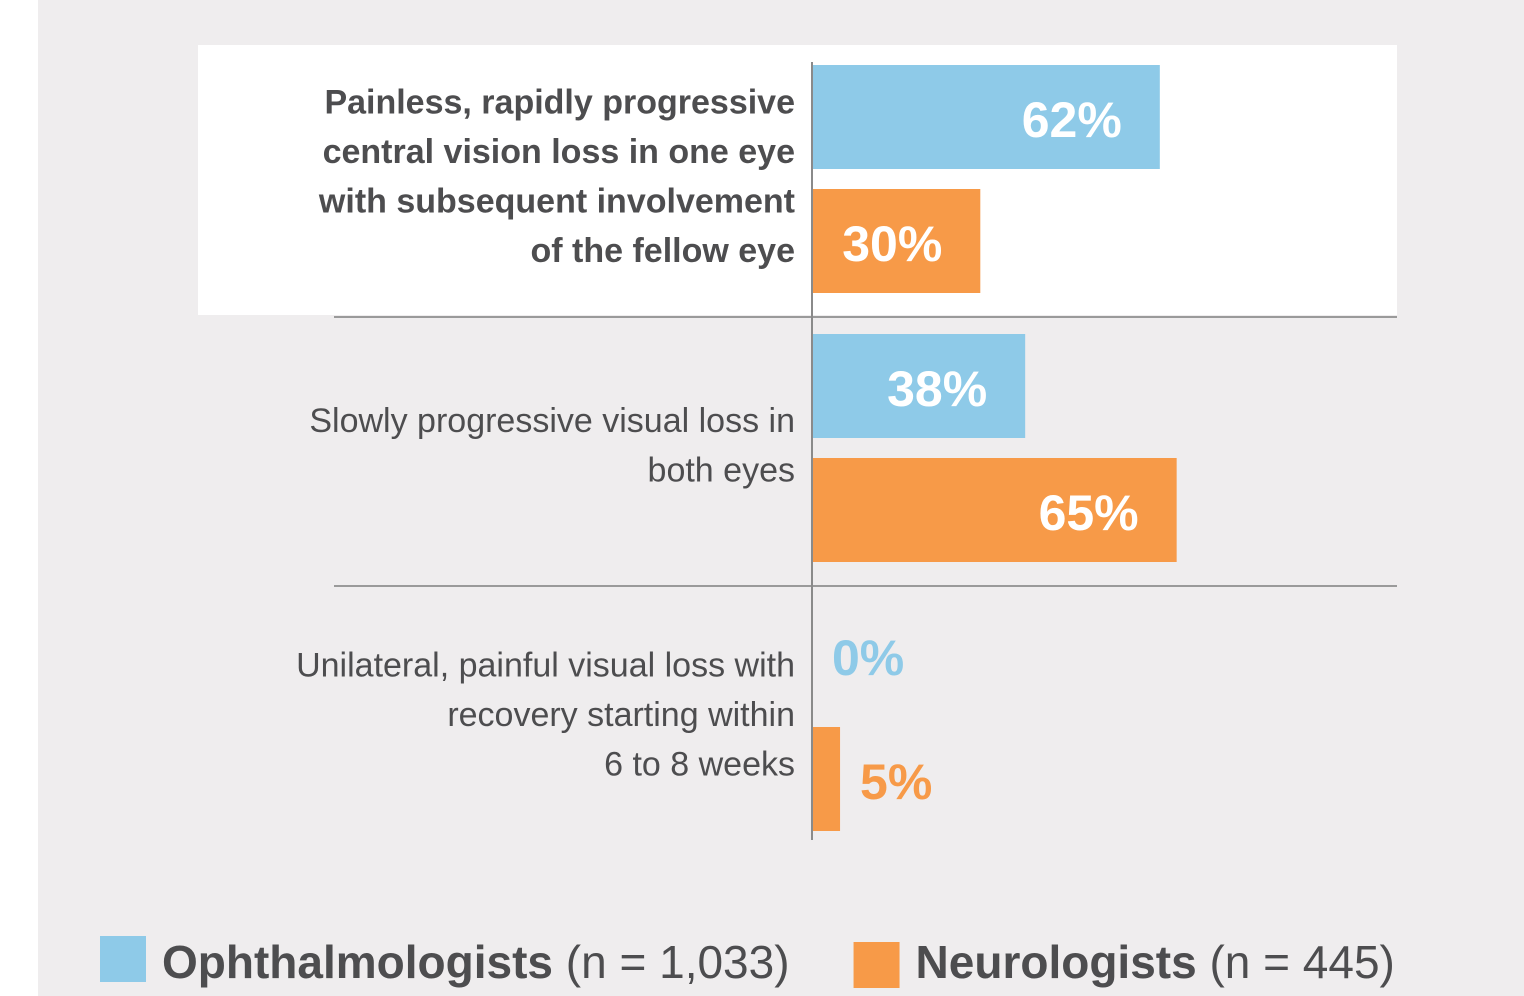  Describe the element at coordinates (357, 962) in the screenshot. I see `legend-name: Ophthalmologists` at that location.